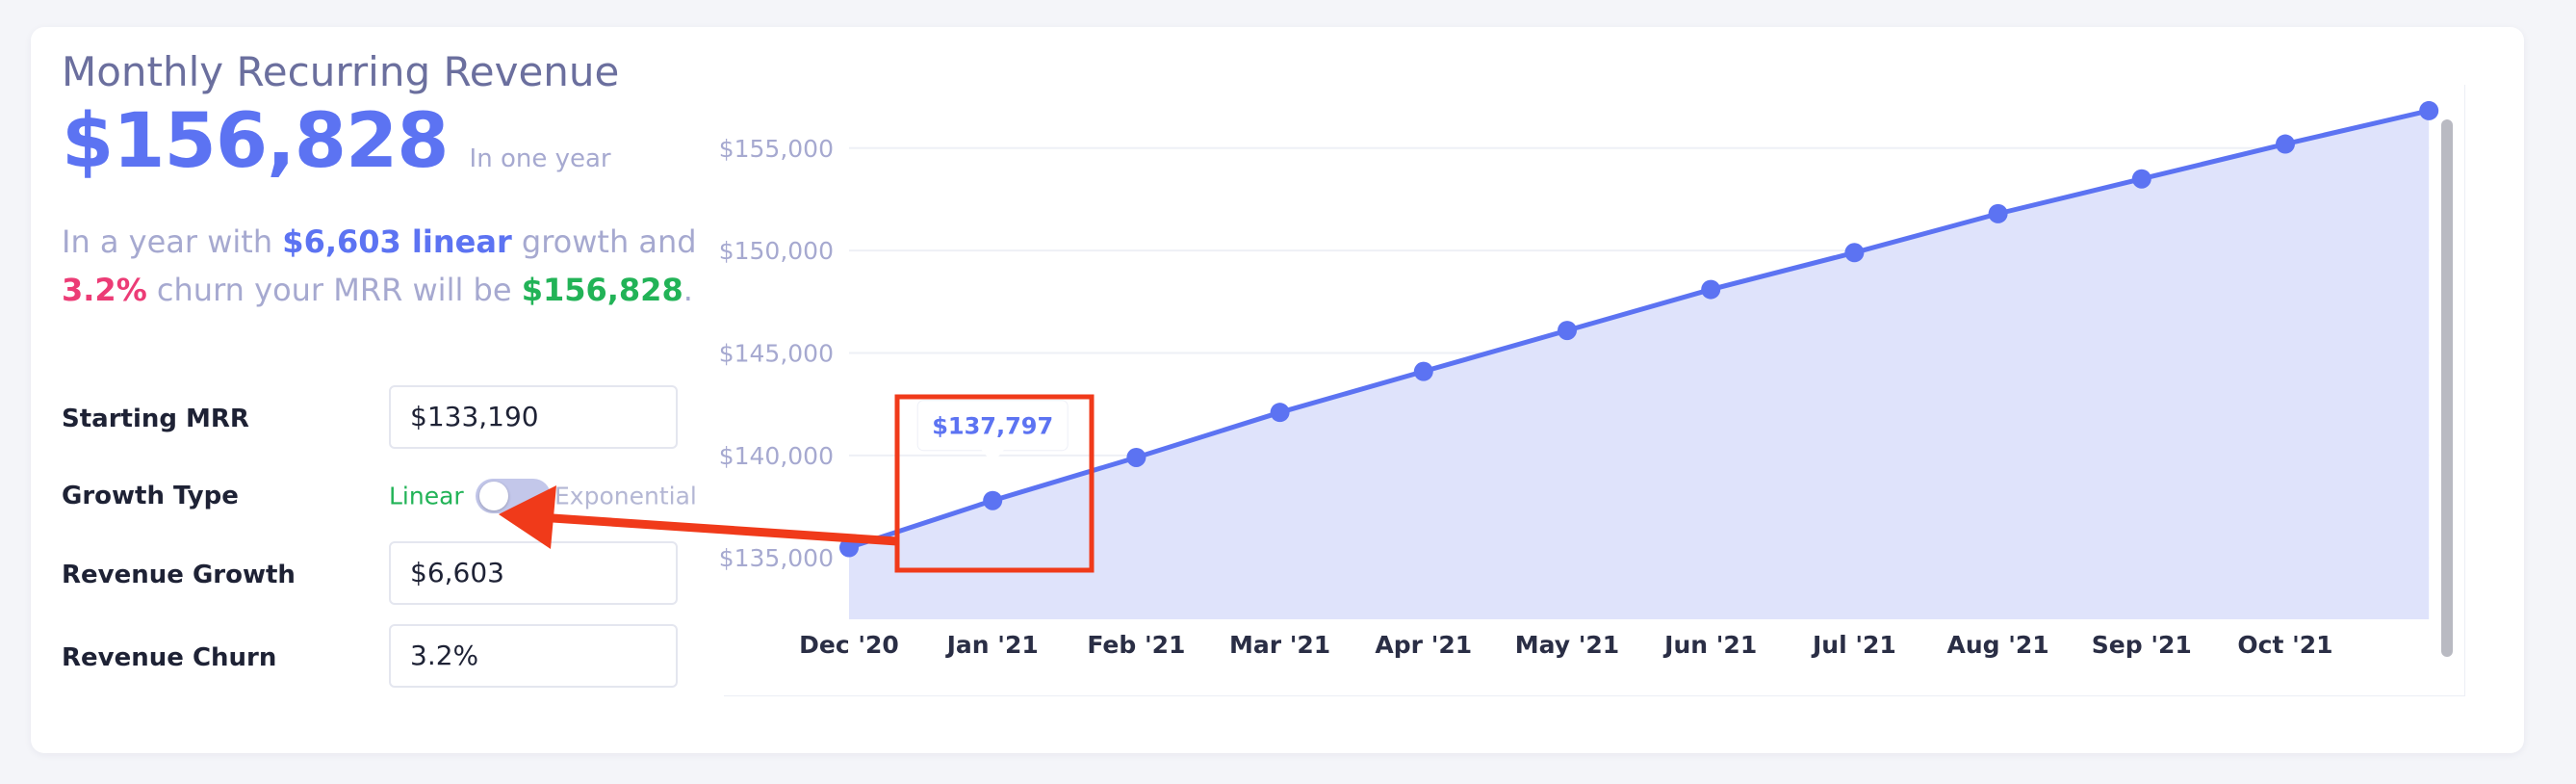 The width and height of the screenshot is (2576, 784). I want to click on tooltip-value: $137,797, so click(993, 426).